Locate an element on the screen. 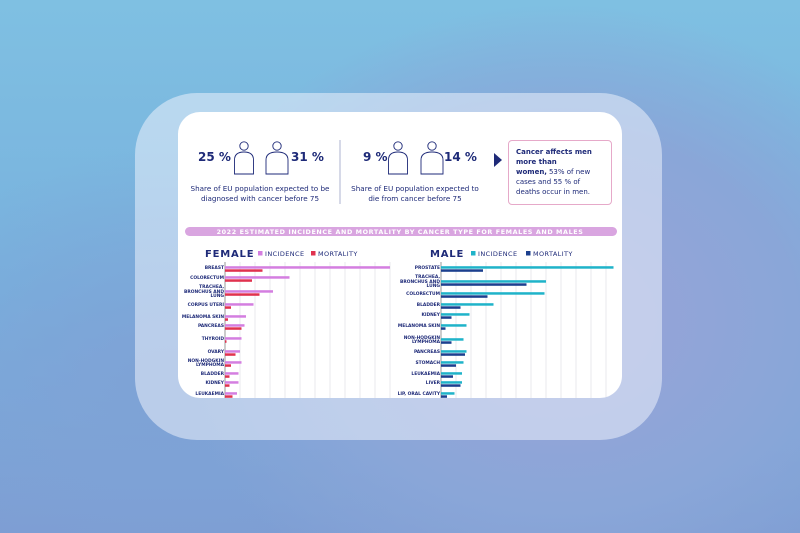  category-label: PROSTATE is located at coordinates (427, 268).